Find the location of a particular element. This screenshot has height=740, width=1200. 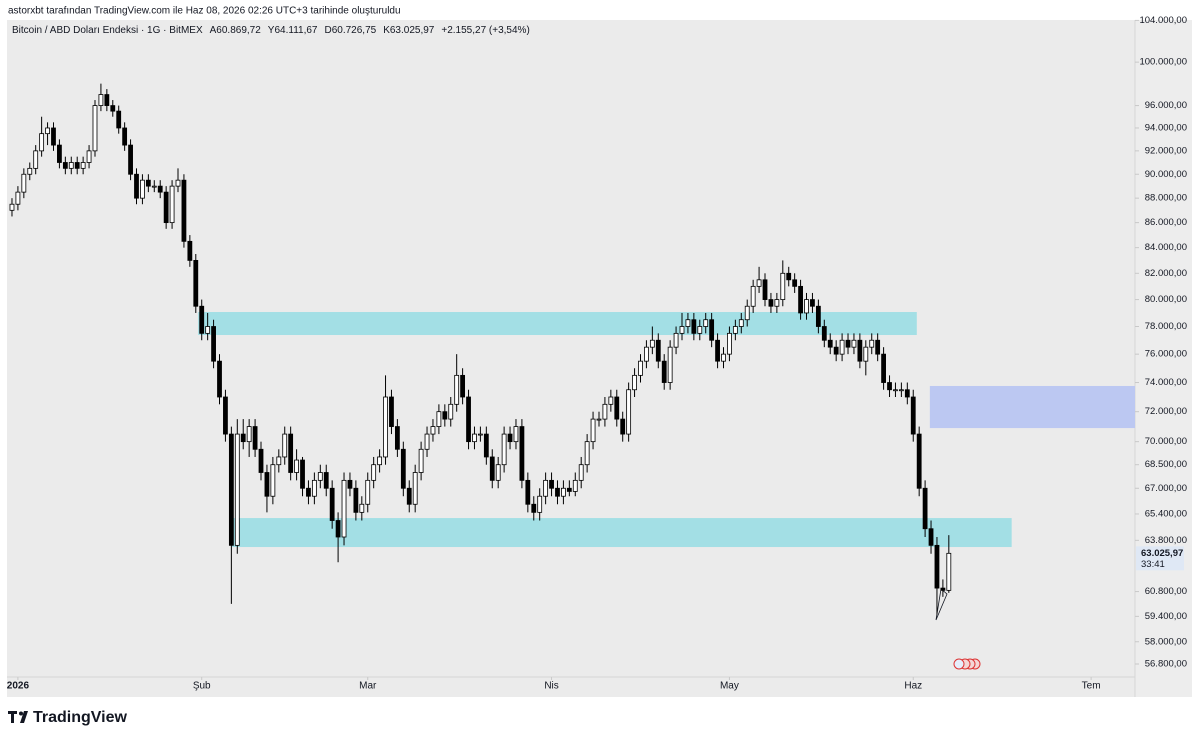

y-tick-label: 100.000,00 is located at coordinates (1163, 62).